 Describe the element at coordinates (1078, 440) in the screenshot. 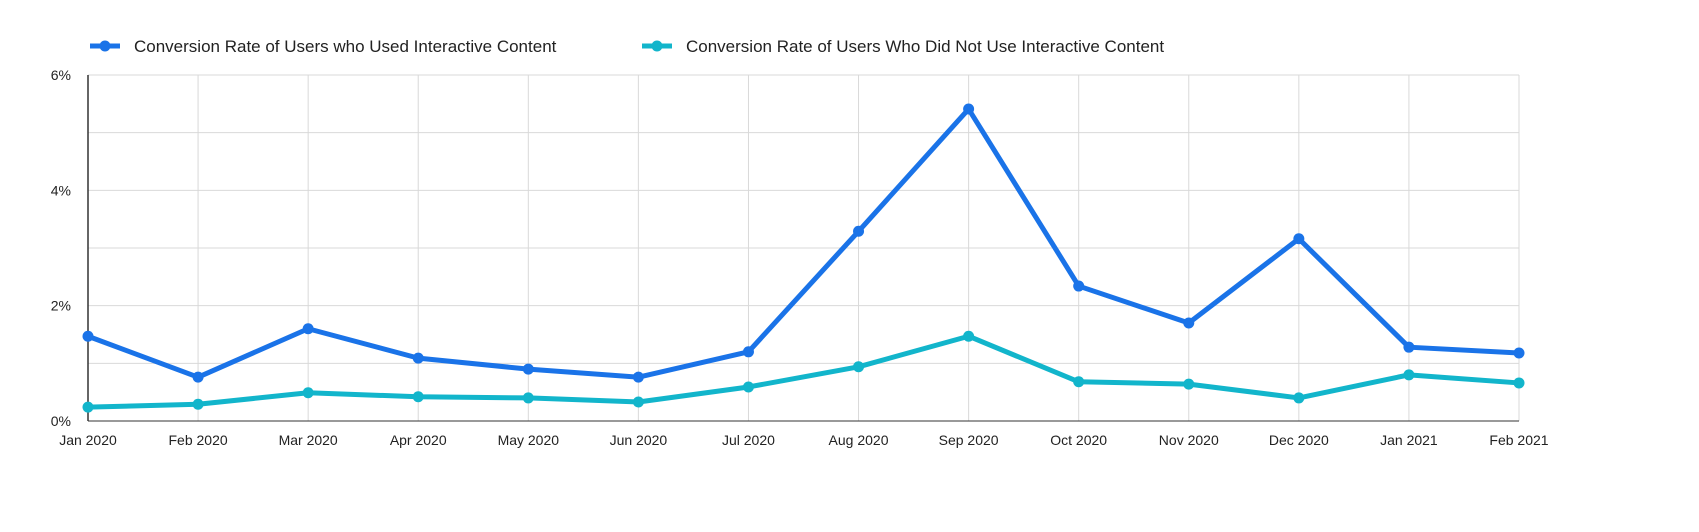

I see `x-tick-label: Oct 2020` at that location.